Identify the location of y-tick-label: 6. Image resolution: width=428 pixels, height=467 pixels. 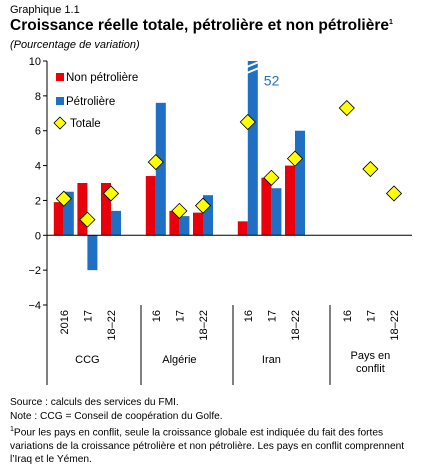
(38, 132).